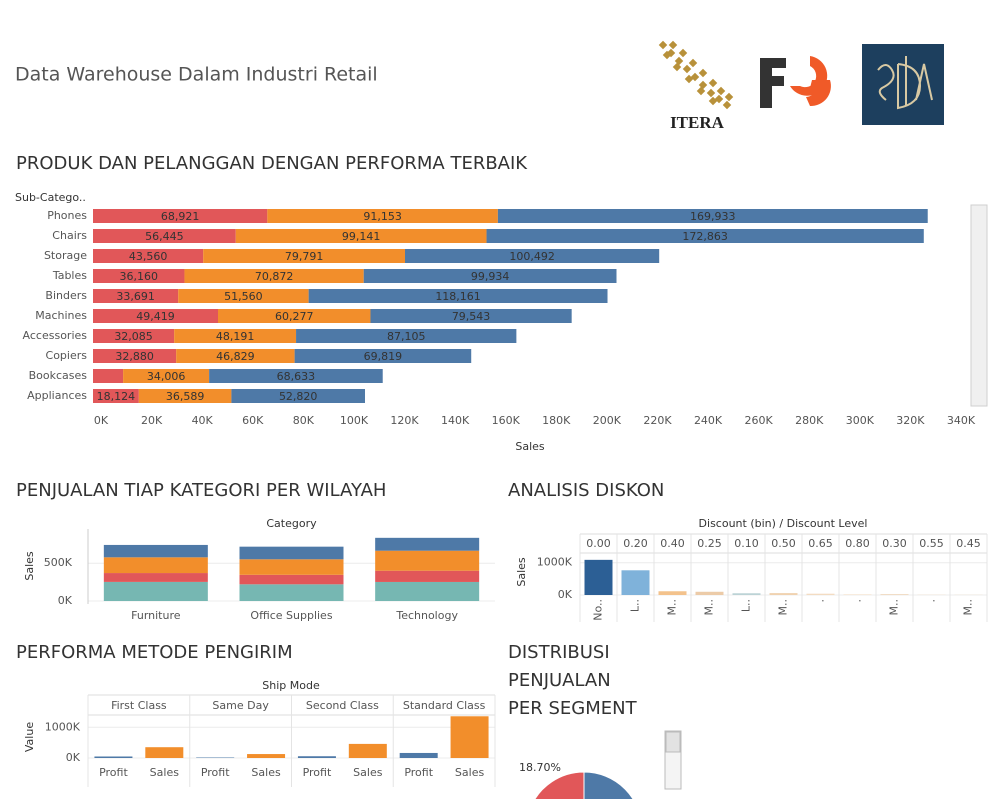  What do you see at coordinates (342, 705) in the screenshot?
I see `pane-header: Second Class` at bounding box center [342, 705].